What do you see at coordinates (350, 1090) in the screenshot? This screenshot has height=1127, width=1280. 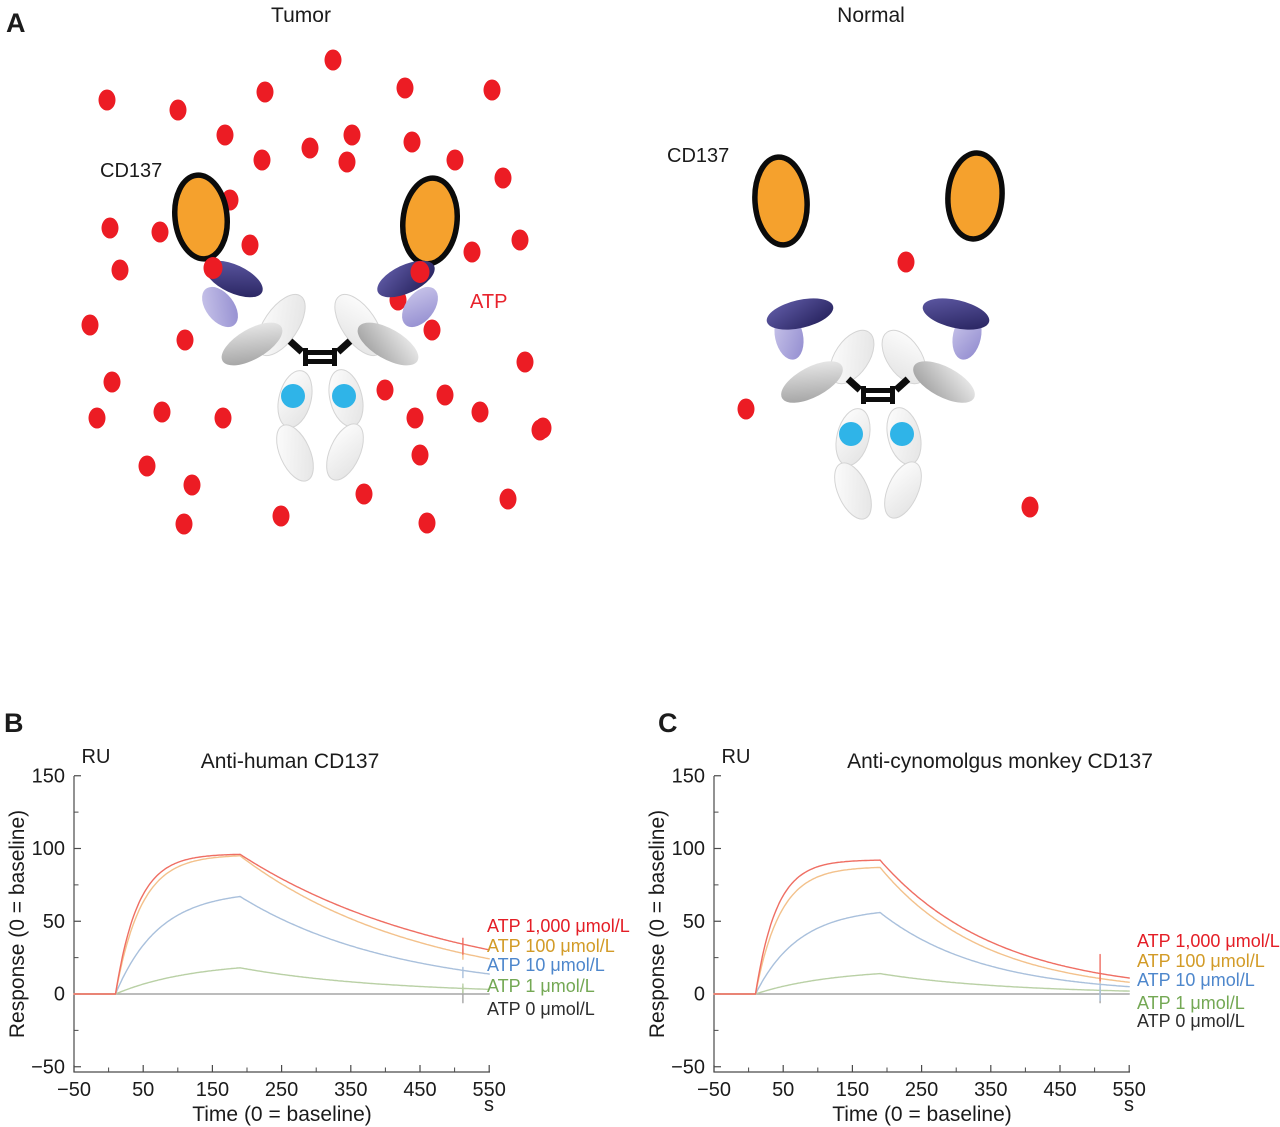 I see `x-tick-label: 350` at bounding box center [350, 1090].